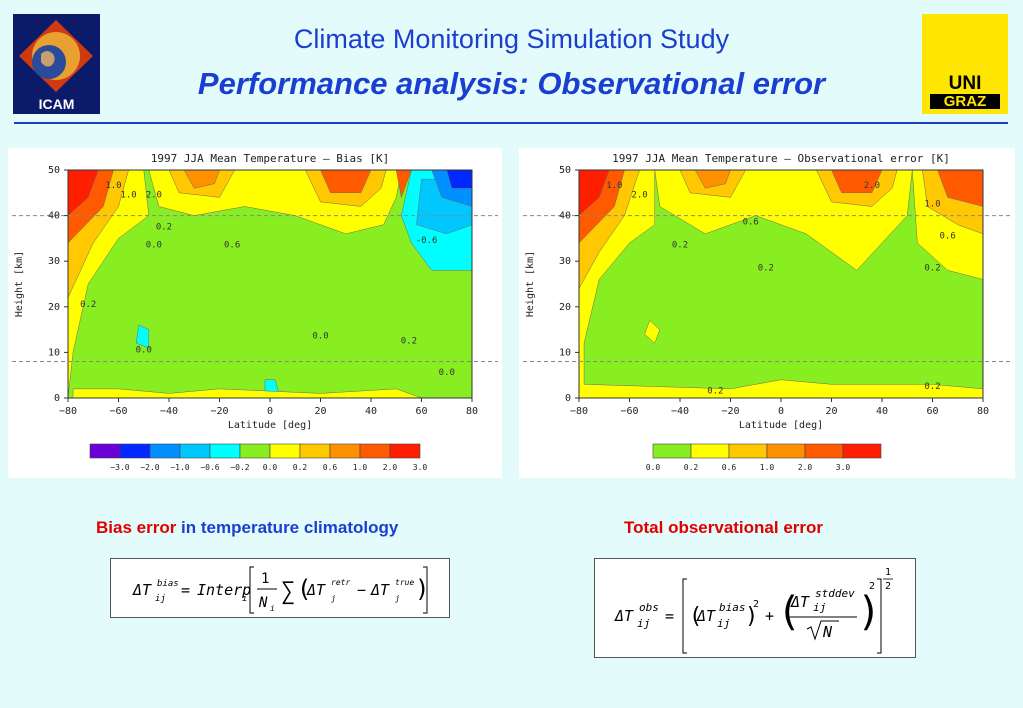 This screenshot has height=708, width=1023. Describe the element at coordinates (54, 352) in the screenshot. I see `y-tick-label: 10` at that location.